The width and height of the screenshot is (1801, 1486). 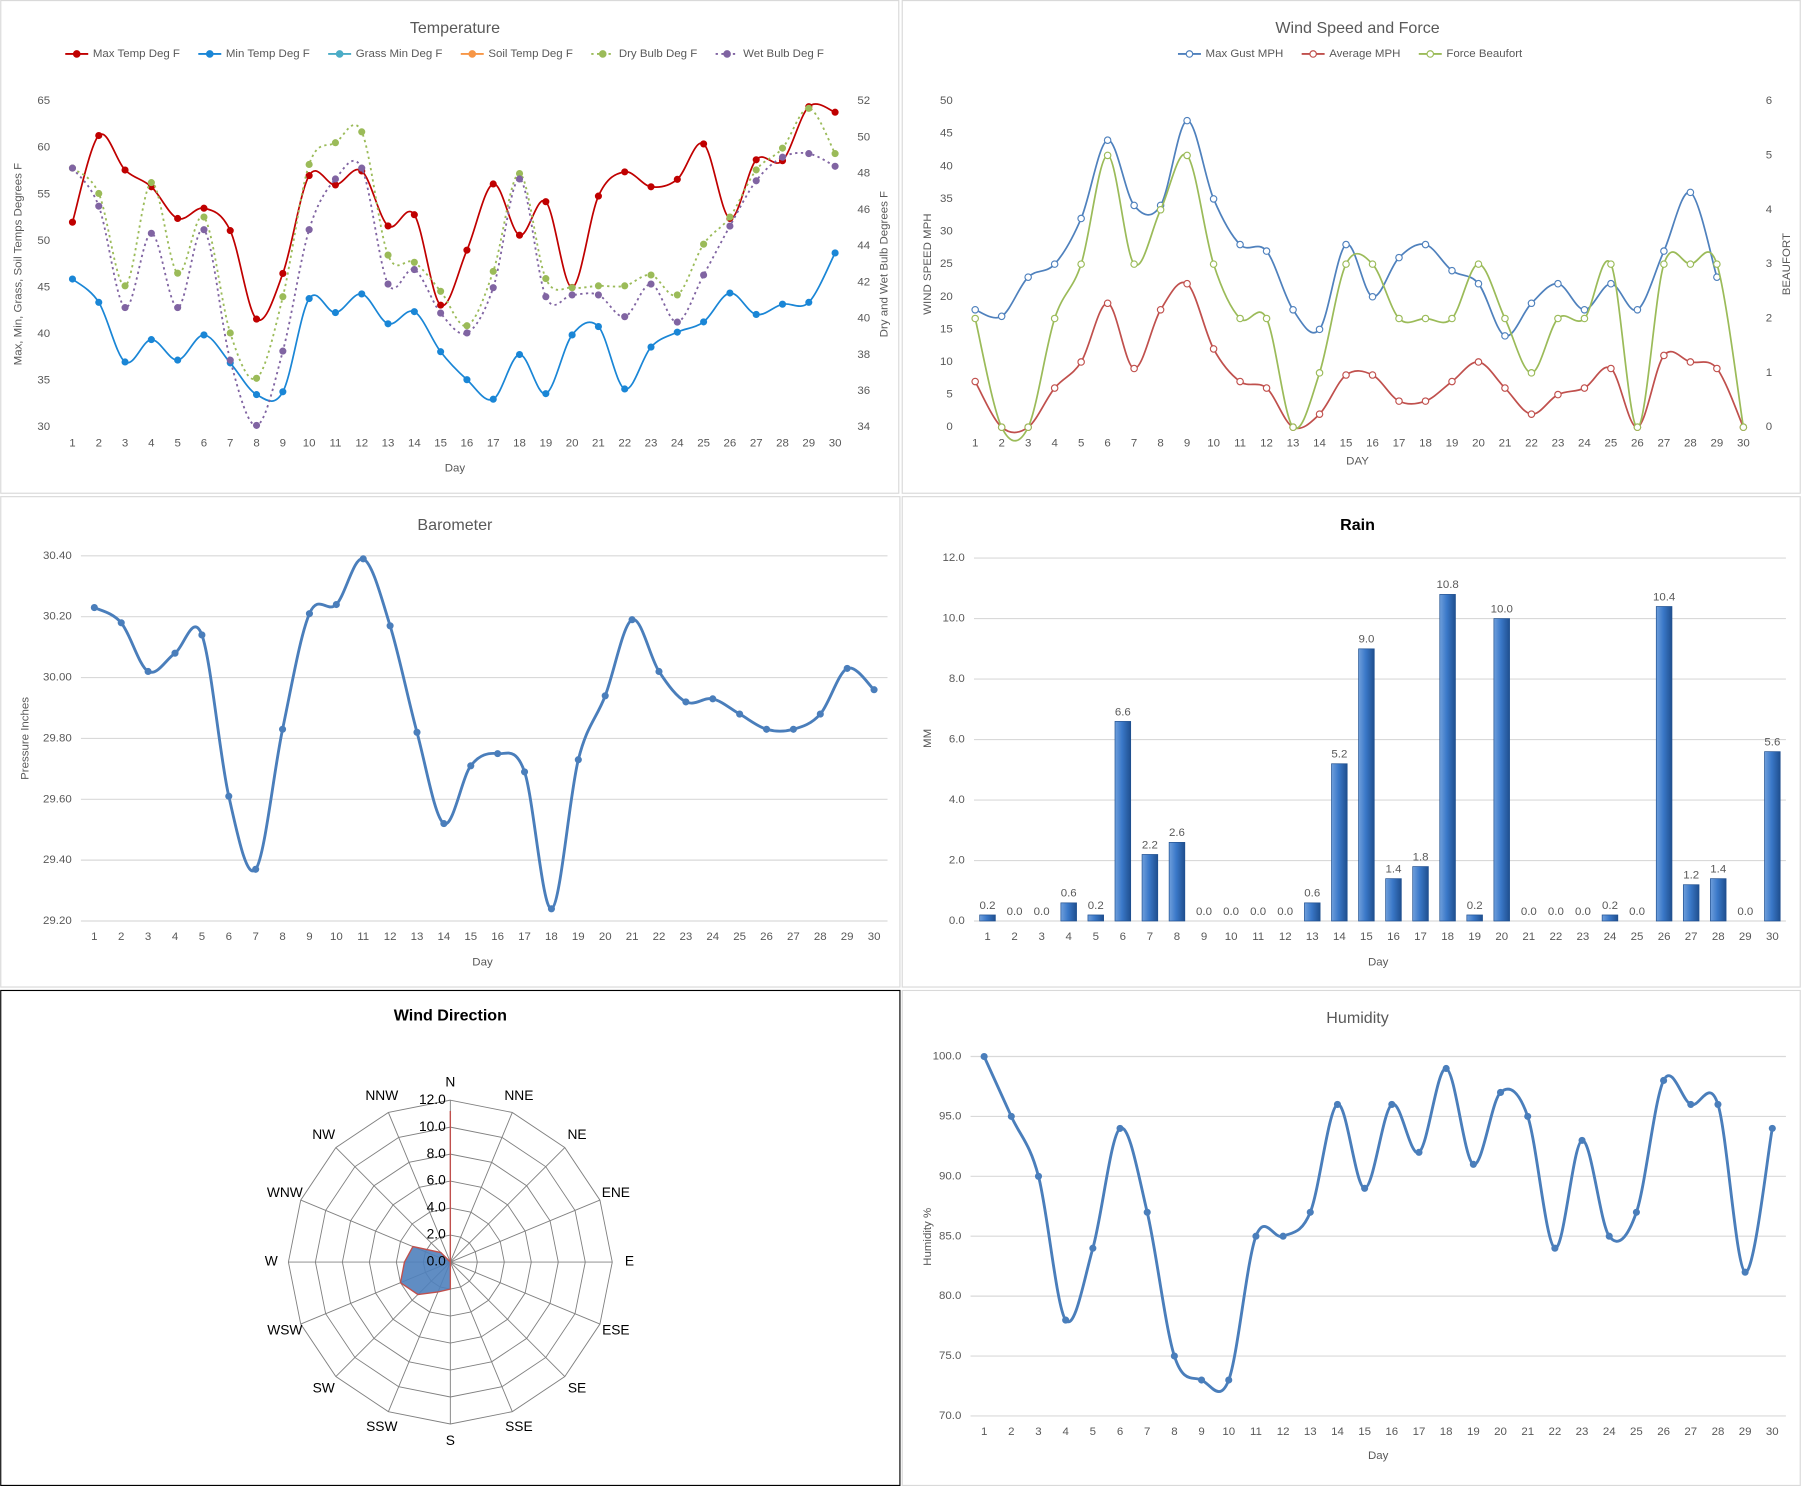 What do you see at coordinates (57, 617) in the screenshot?
I see `y-tick-label: 30.20` at bounding box center [57, 617].